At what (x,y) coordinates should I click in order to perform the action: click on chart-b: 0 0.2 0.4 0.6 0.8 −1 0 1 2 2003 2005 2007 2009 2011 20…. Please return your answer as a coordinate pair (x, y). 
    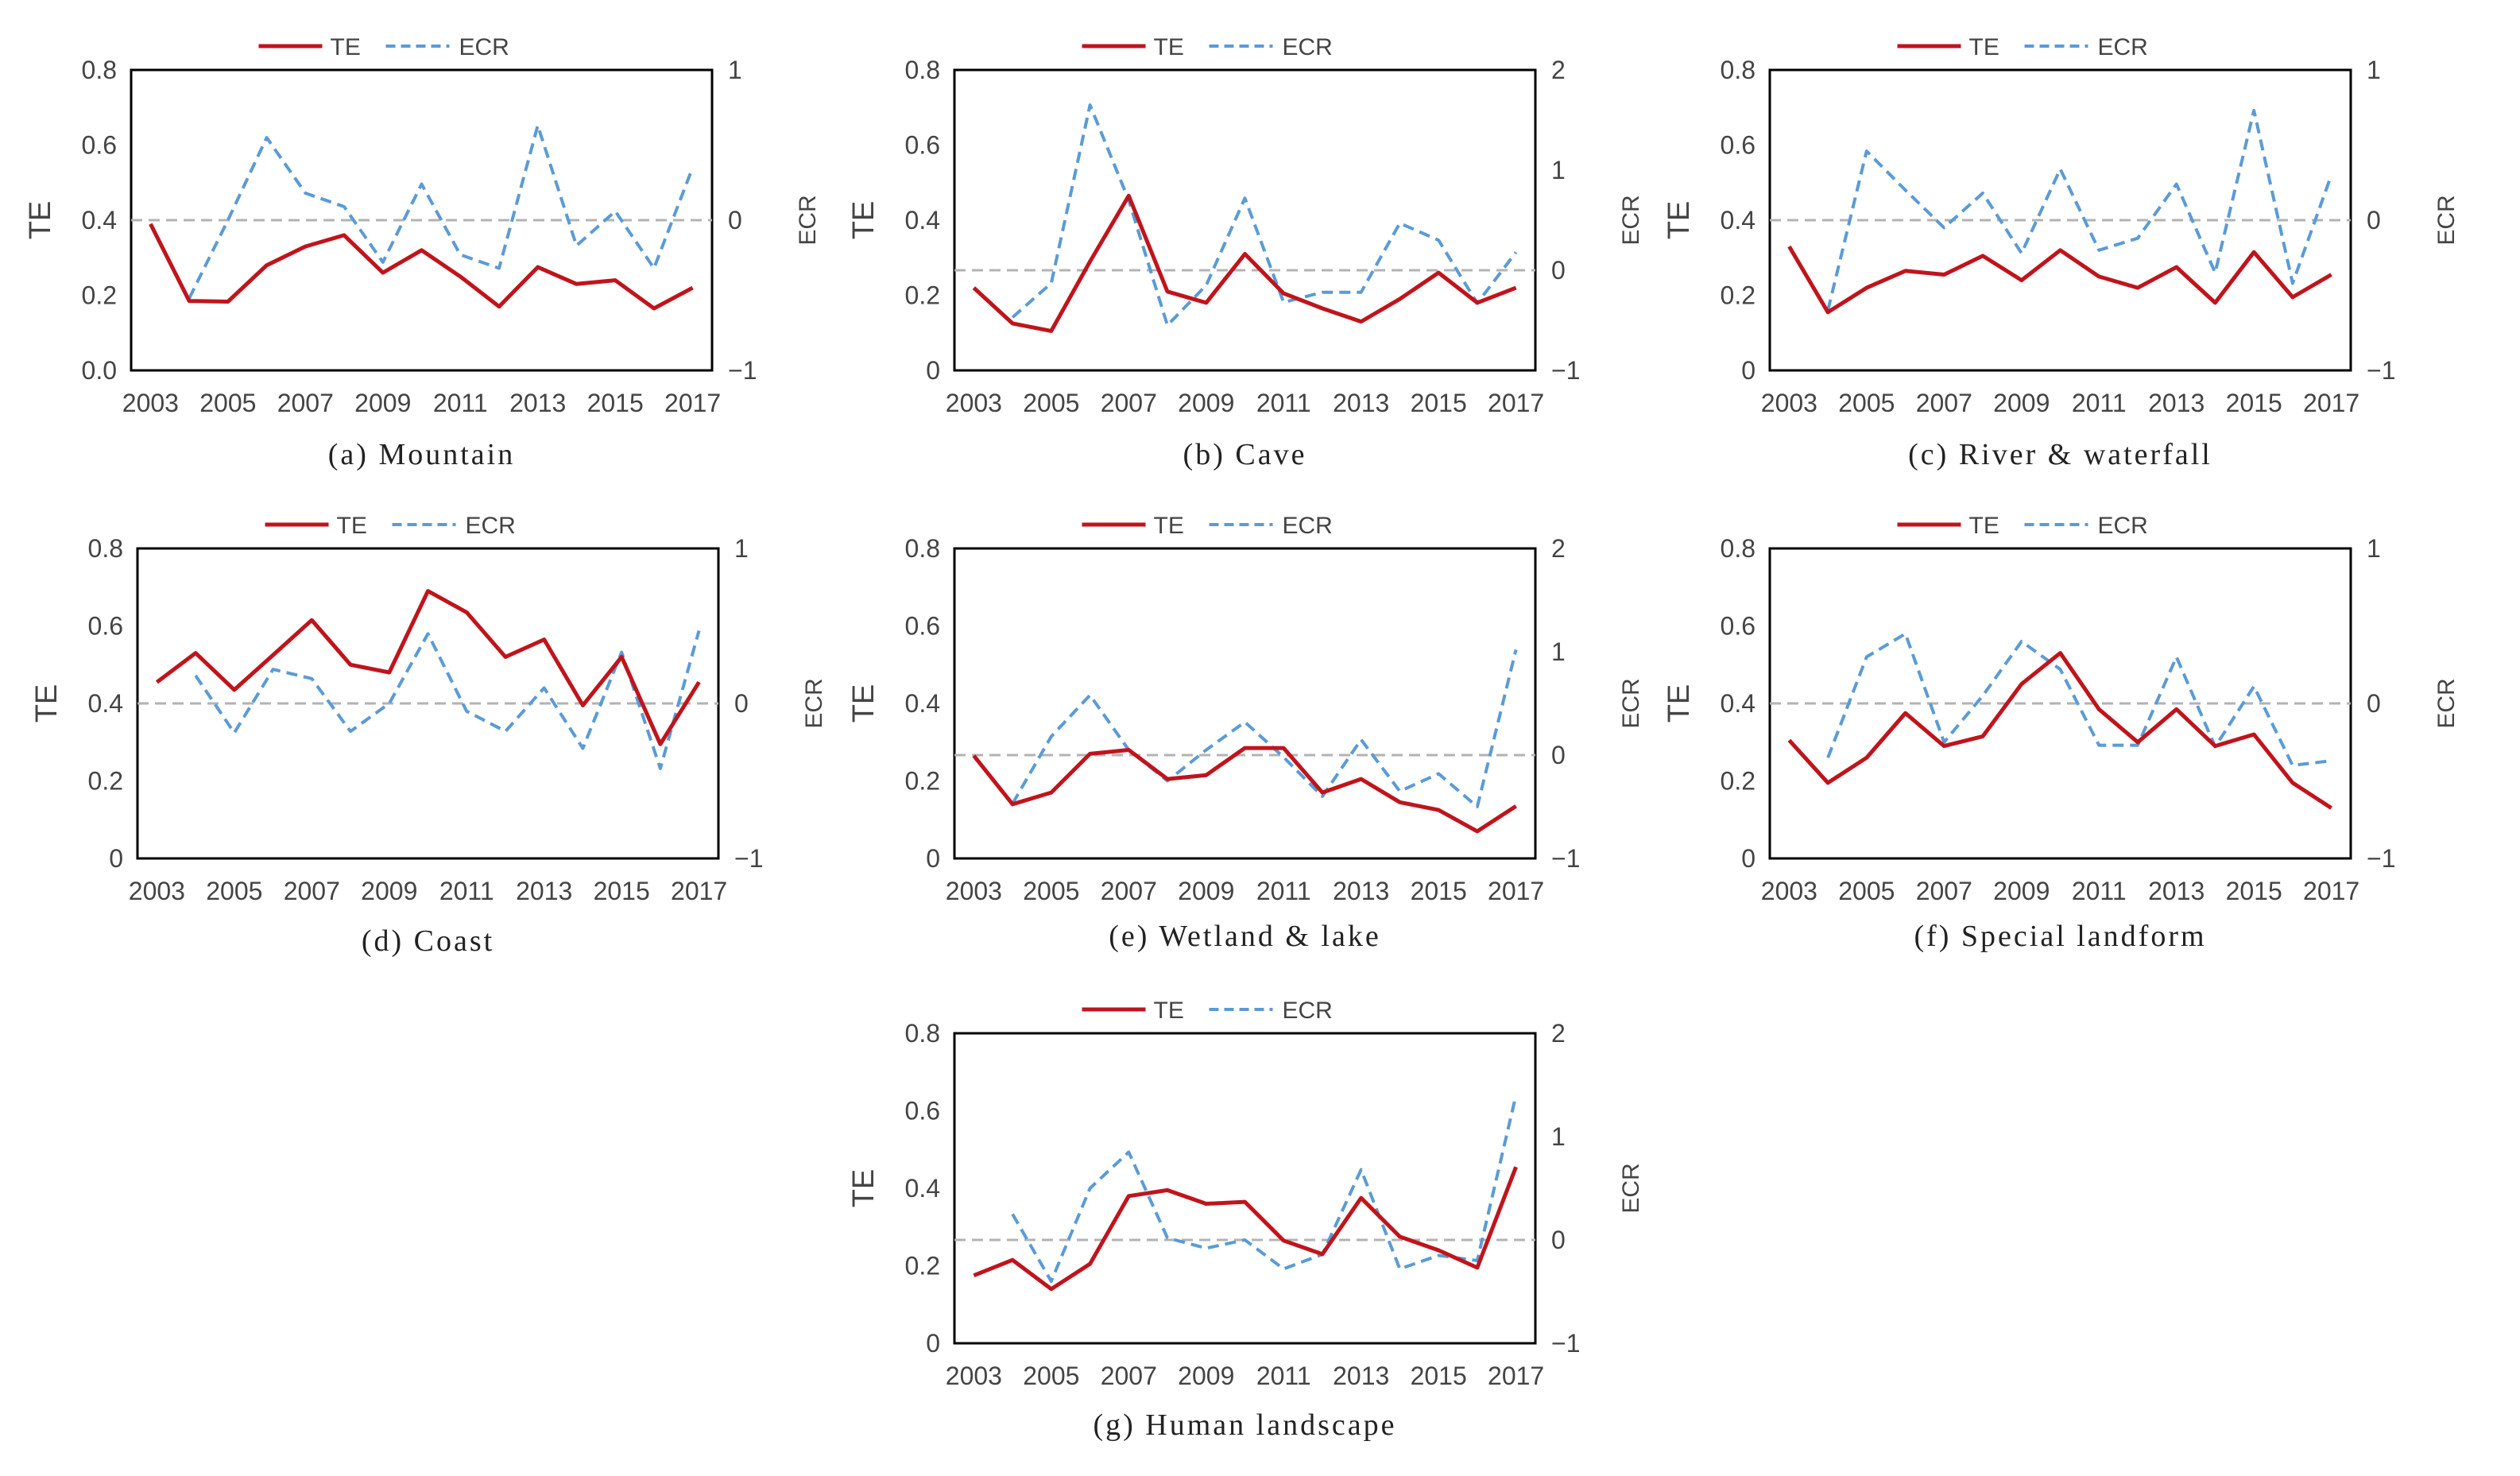
    Looking at the image, I should click on (1245, 252).